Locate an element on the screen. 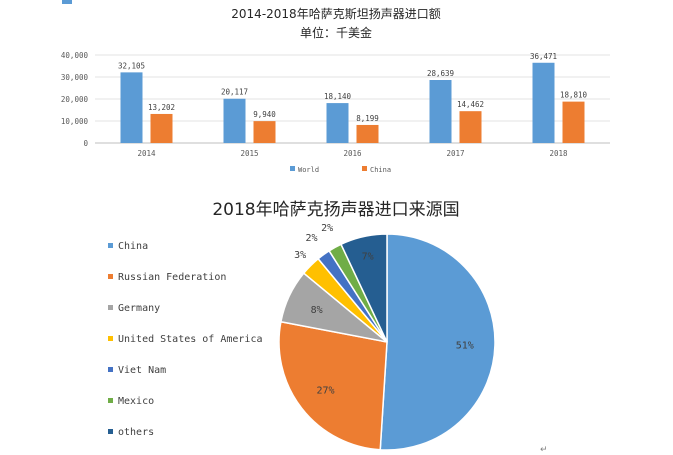 Image resolution: width=673 pixels, height=455 pixels. bar-y-tick-label: 0 is located at coordinates (85, 143).